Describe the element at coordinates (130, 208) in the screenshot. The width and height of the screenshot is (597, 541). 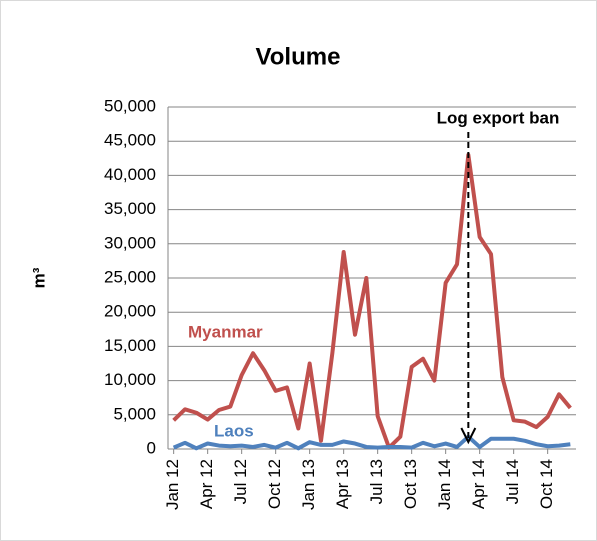
I see `y-tick-label: 35,000` at that location.